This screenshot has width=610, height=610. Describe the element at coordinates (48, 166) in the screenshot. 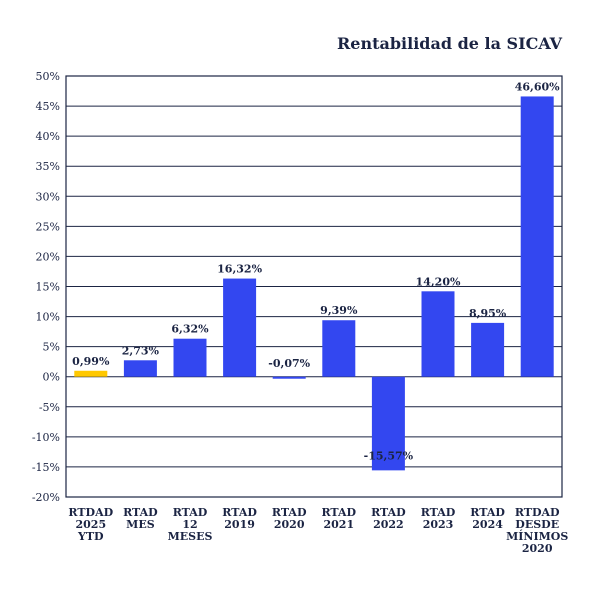

I see `y-tick-label: 35%` at that location.